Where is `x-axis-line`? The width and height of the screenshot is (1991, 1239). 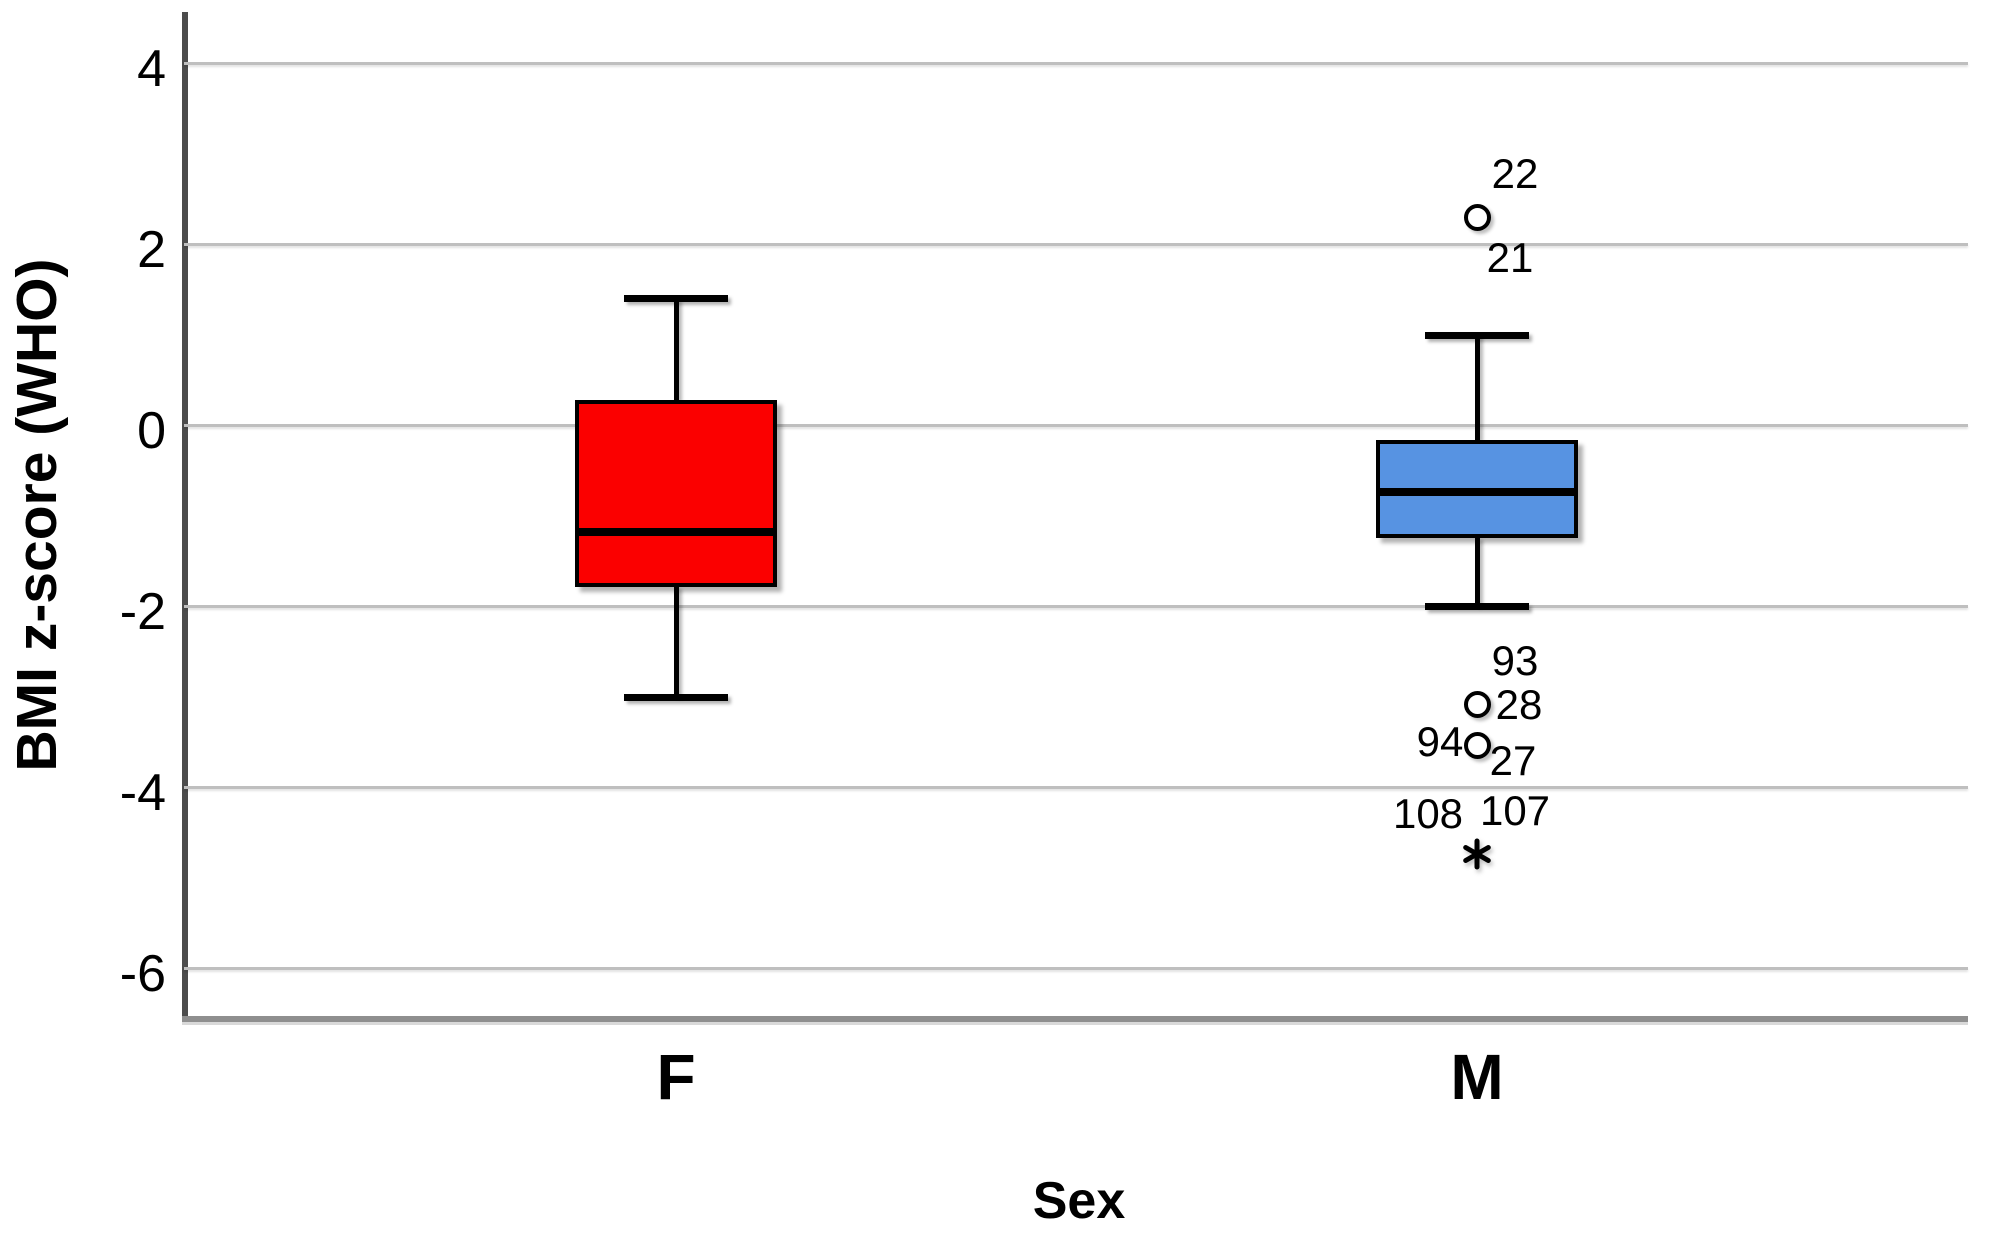
x-axis-line is located at coordinates (1075, 1019).